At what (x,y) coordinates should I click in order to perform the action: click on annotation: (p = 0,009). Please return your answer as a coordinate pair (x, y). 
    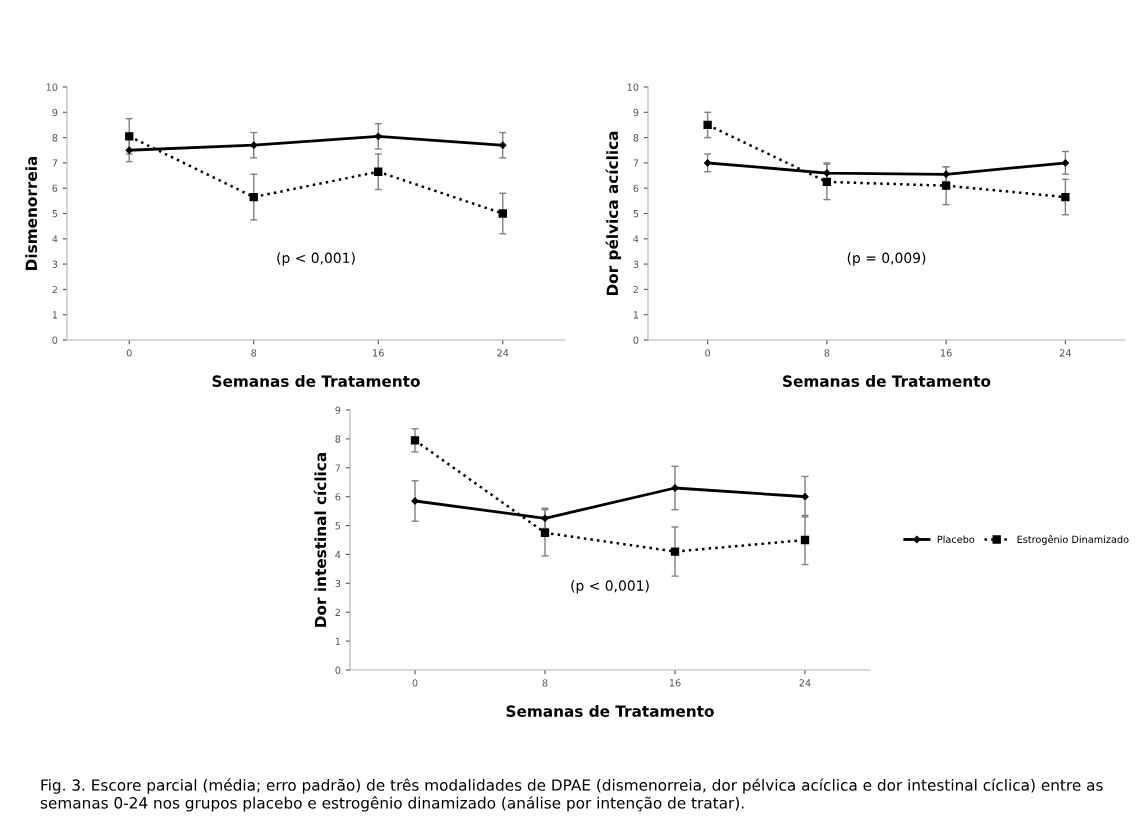
    Looking at the image, I should click on (886, 259).